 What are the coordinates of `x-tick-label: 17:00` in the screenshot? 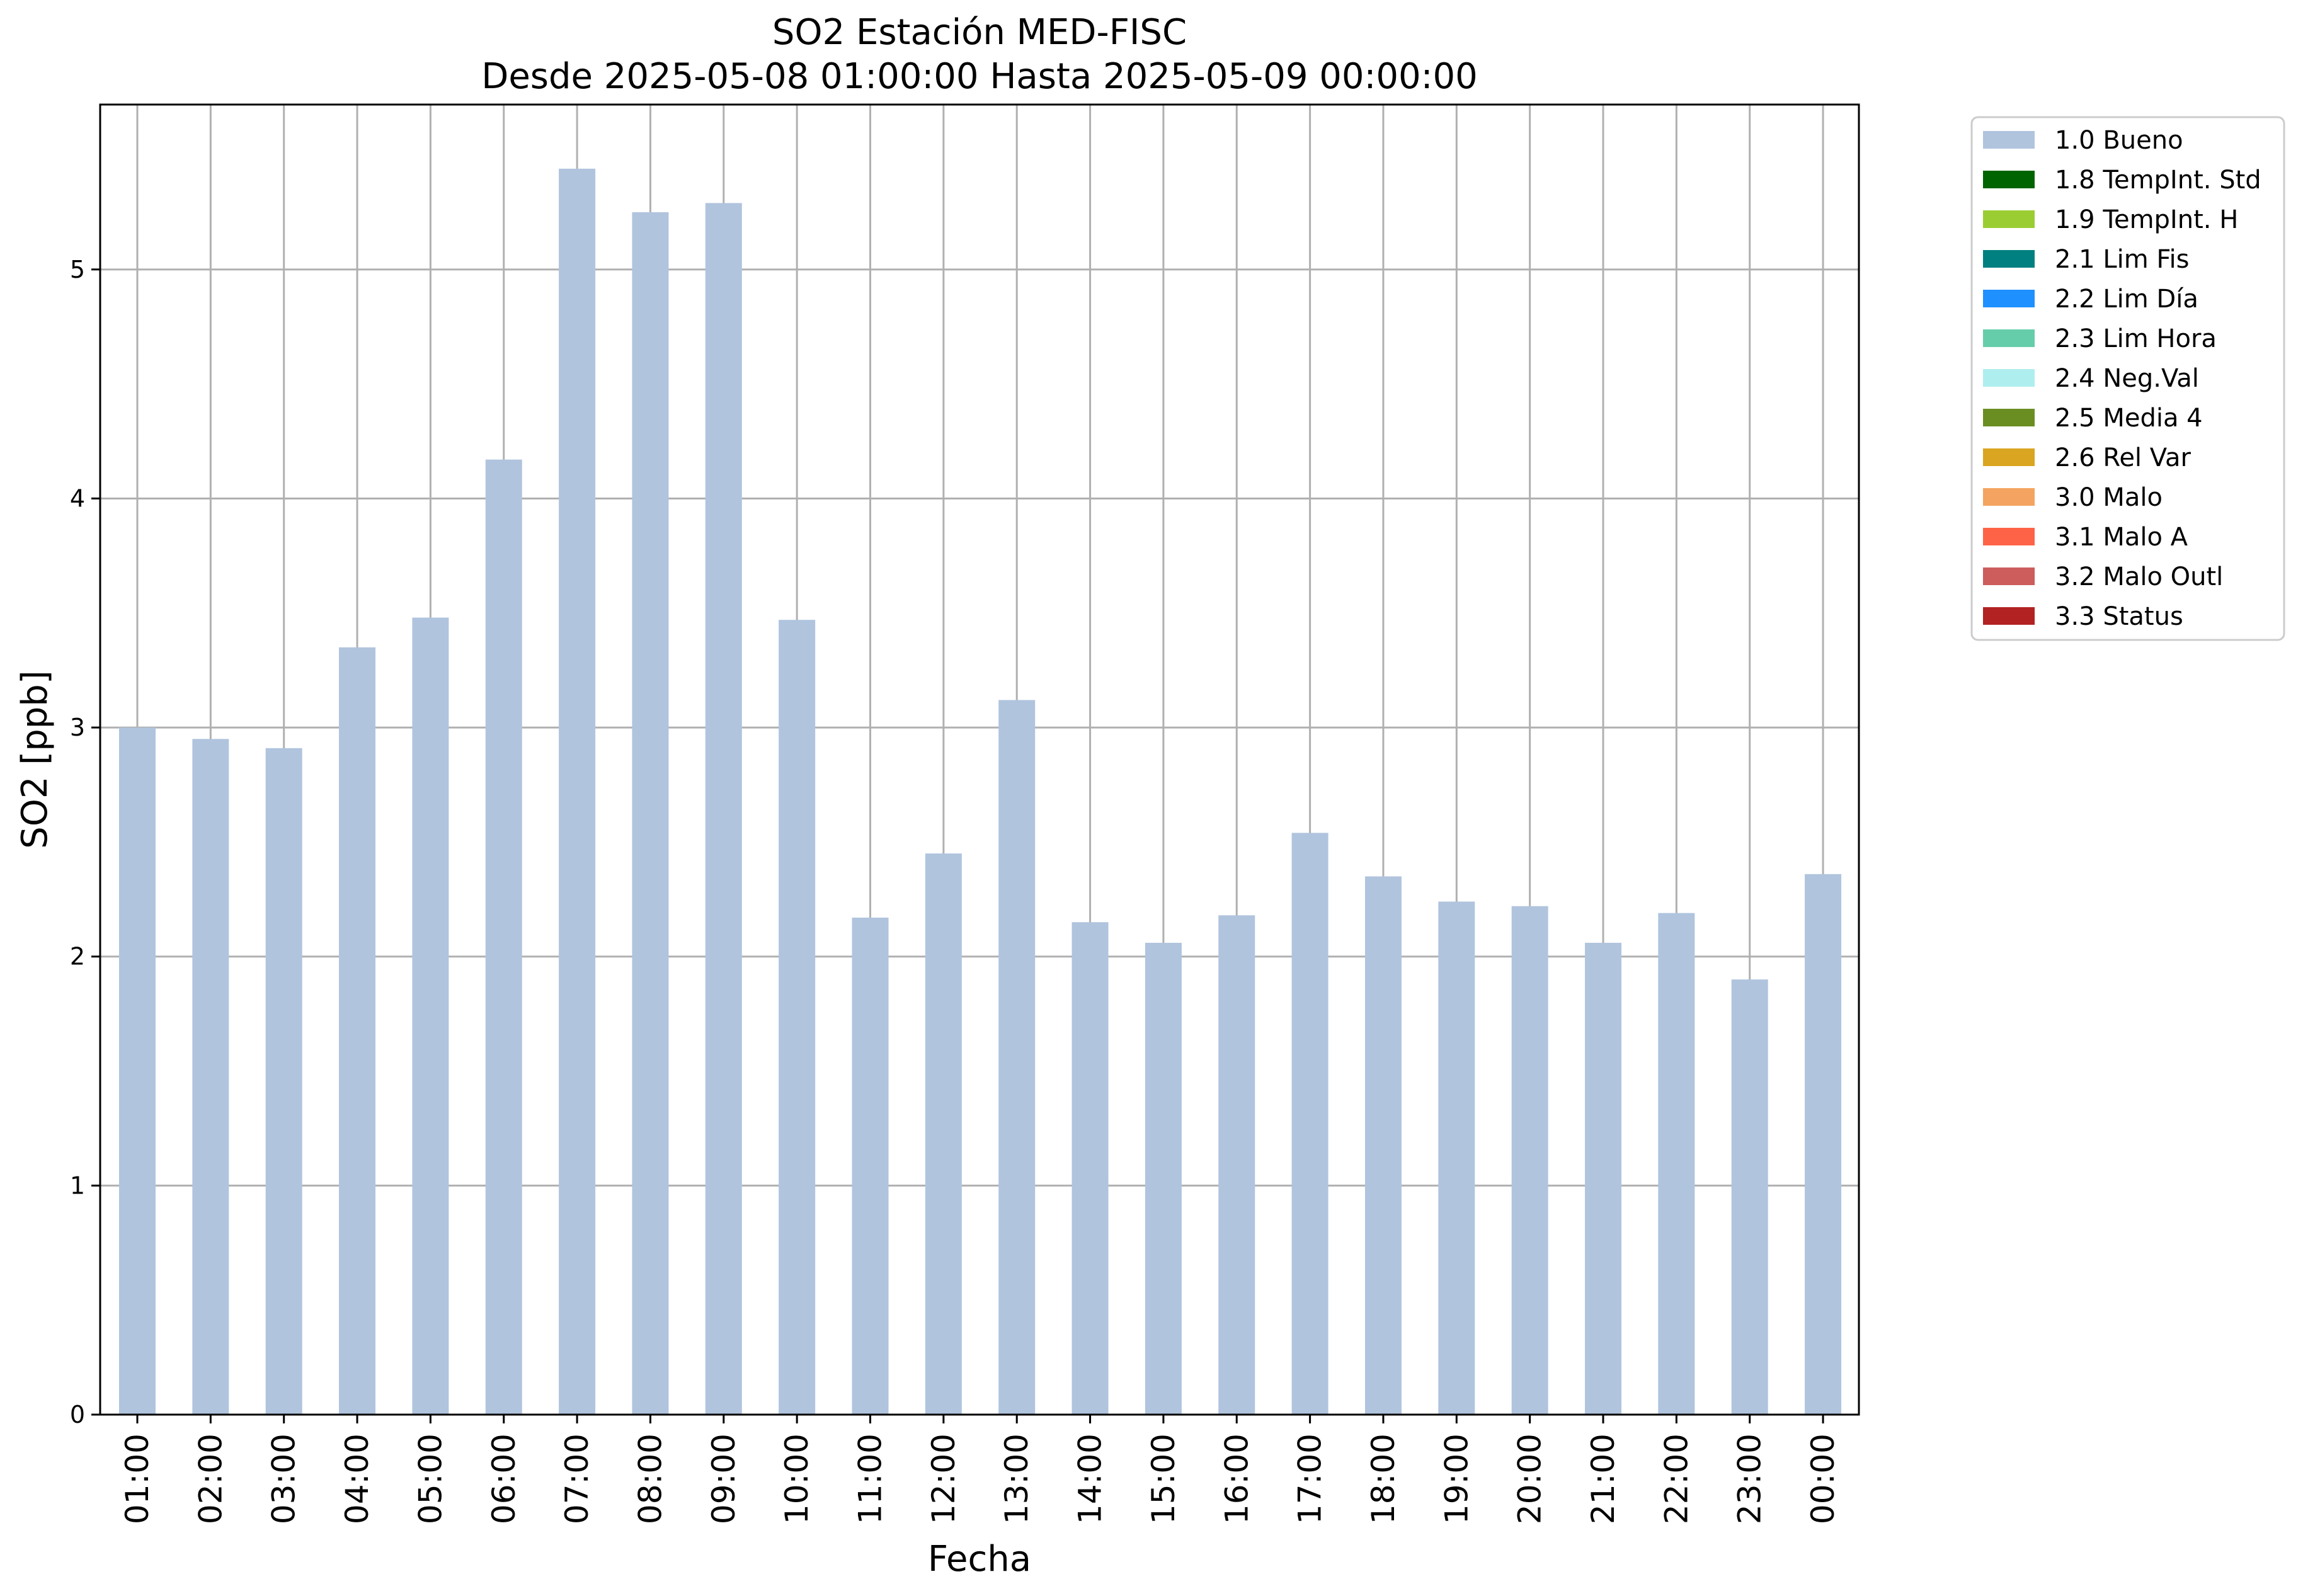 It's located at (1310, 1479).